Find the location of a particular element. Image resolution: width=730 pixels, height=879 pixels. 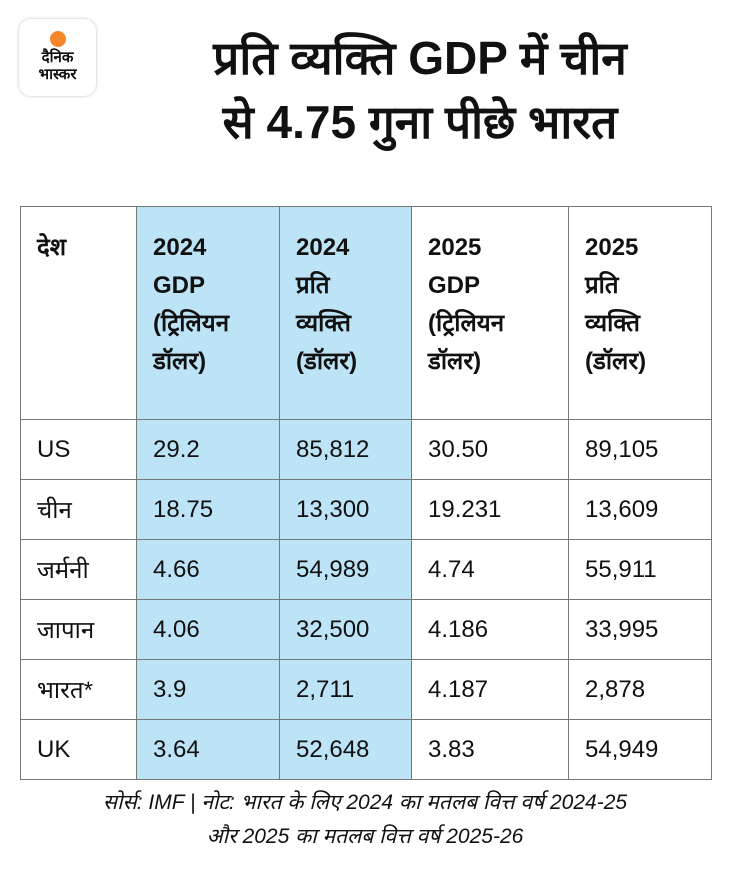

value-cell: 89,105 is located at coordinates (640, 449).